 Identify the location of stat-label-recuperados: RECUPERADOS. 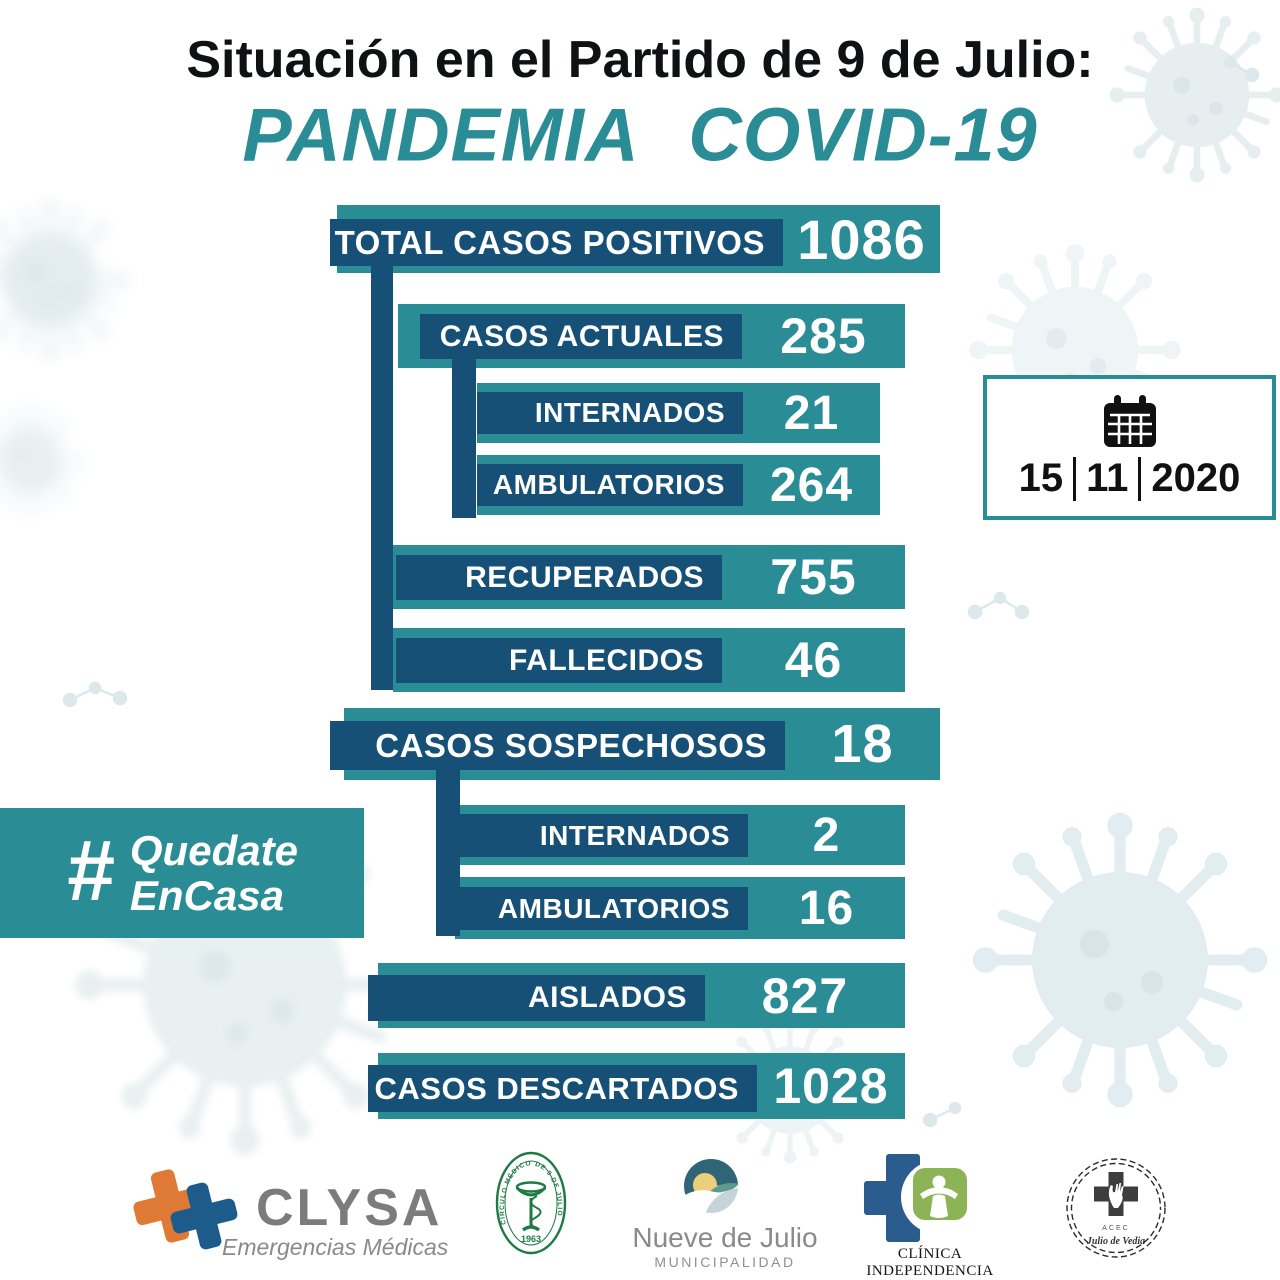
(559, 577).